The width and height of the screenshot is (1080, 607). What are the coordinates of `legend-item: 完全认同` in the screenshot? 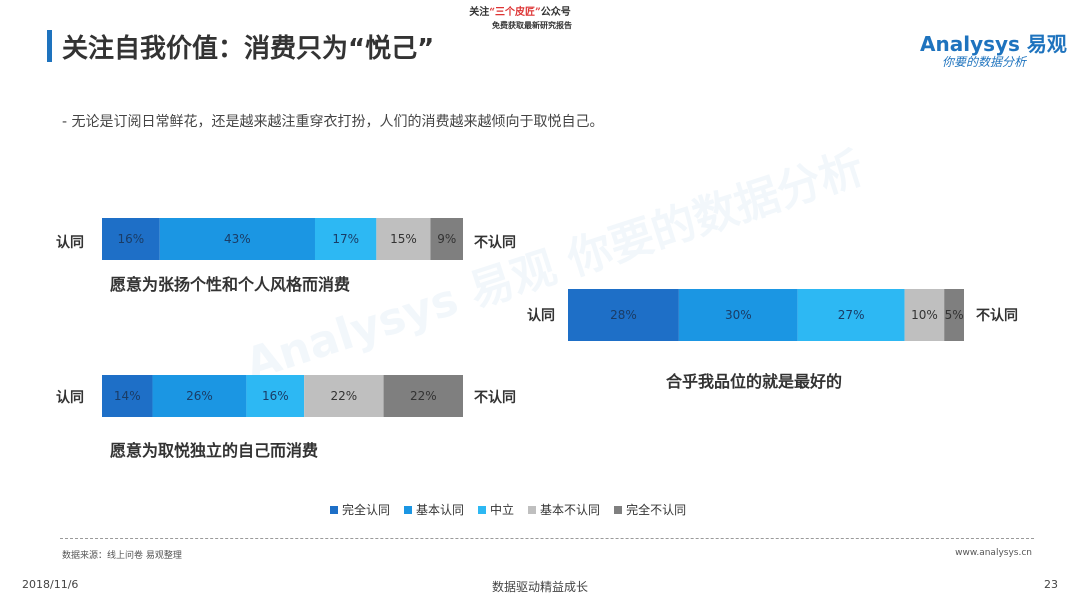 It's located at (360, 509).